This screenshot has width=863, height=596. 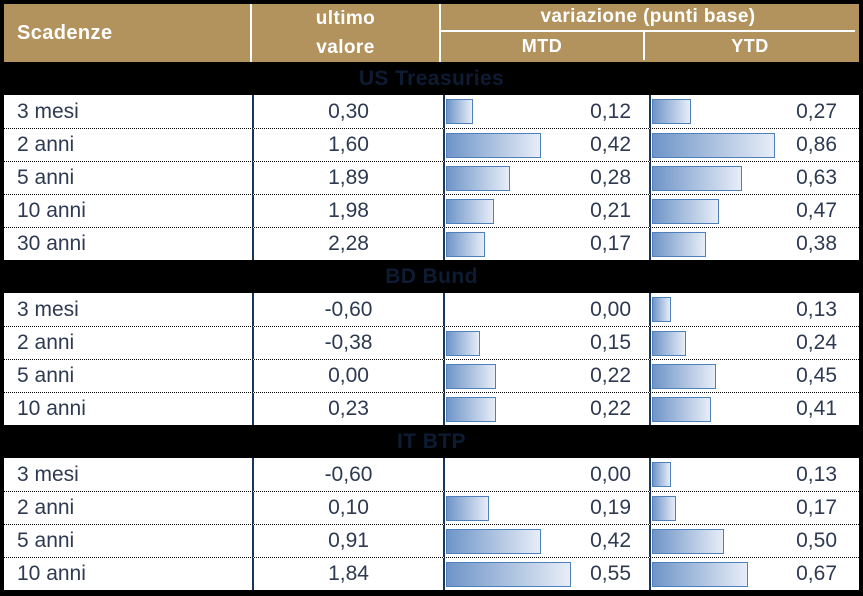 What do you see at coordinates (543, 46) in the screenshot?
I see `column-header-mtd: MTD` at bounding box center [543, 46].